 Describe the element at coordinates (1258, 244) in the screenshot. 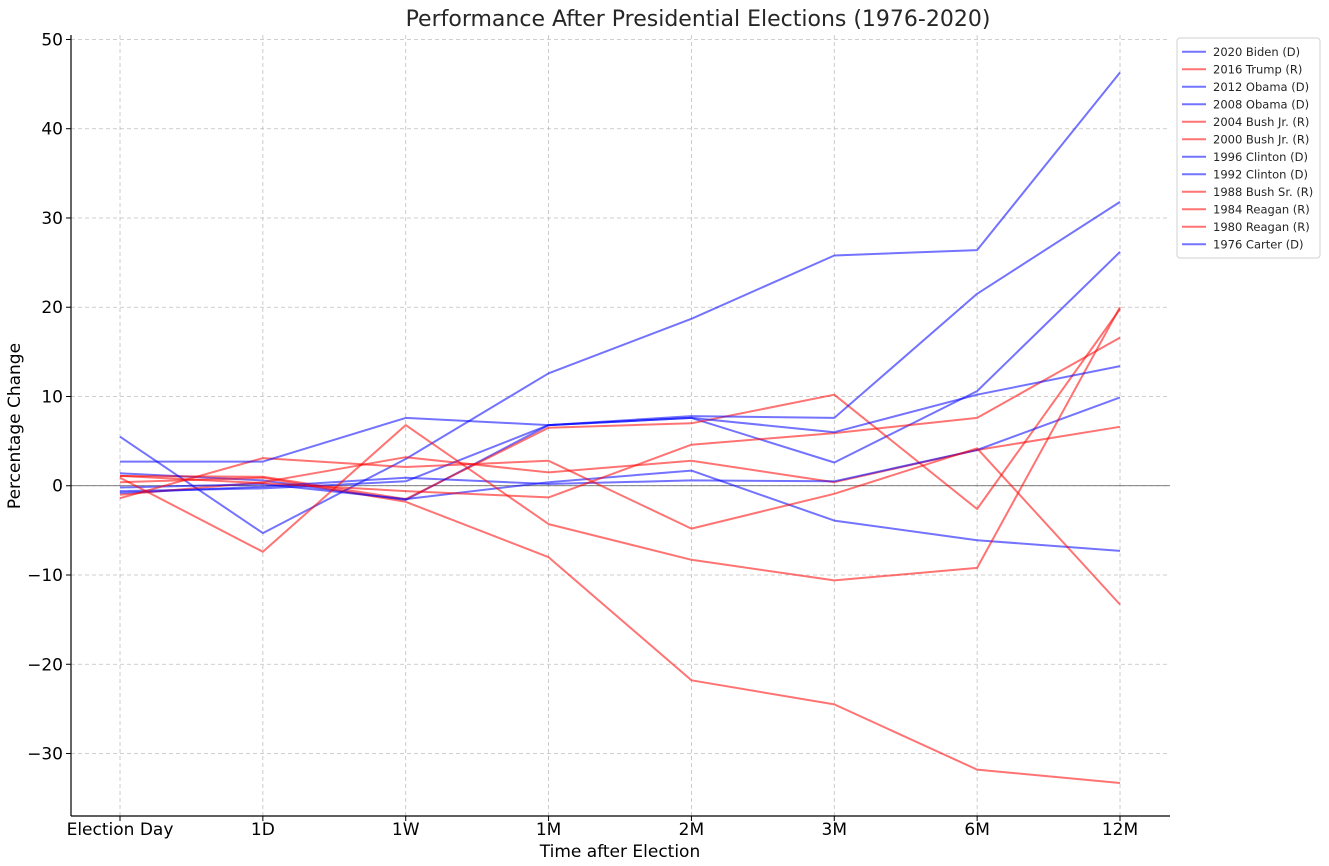

I see `legend-entry: 1976 Carter (D)` at that location.